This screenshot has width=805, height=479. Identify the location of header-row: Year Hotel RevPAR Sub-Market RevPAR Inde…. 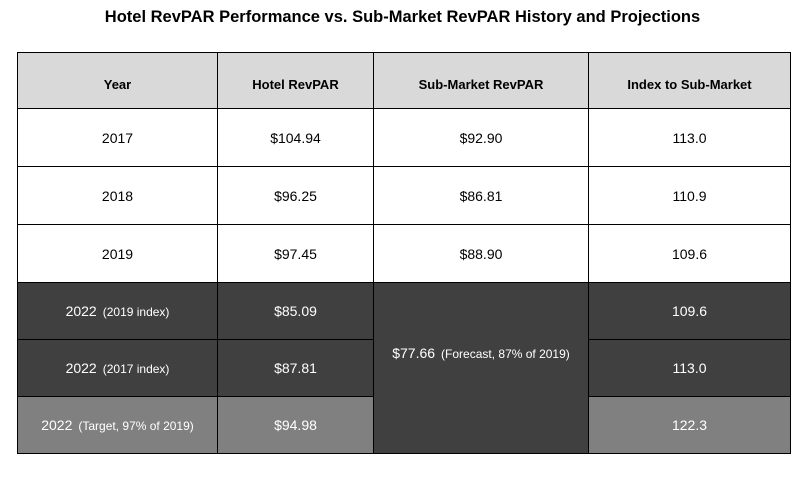
(404, 80).